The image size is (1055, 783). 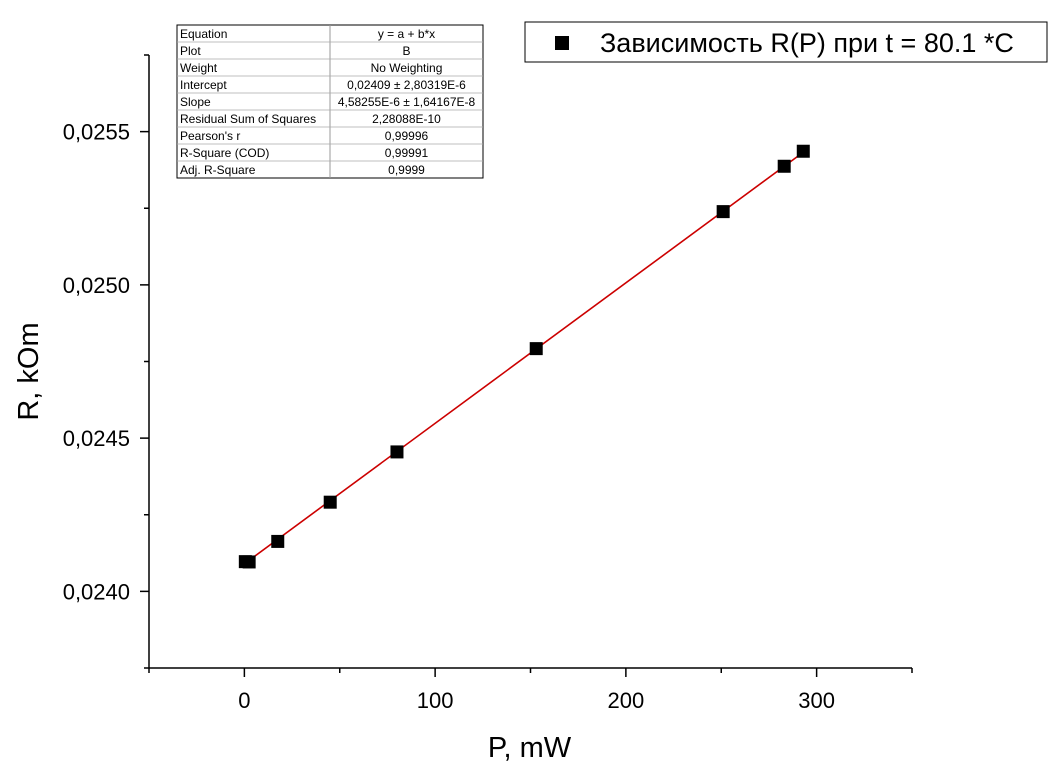 What do you see at coordinates (407, 153) in the screenshot?
I see `fit-table-value: 0,99991` at bounding box center [407, 153].